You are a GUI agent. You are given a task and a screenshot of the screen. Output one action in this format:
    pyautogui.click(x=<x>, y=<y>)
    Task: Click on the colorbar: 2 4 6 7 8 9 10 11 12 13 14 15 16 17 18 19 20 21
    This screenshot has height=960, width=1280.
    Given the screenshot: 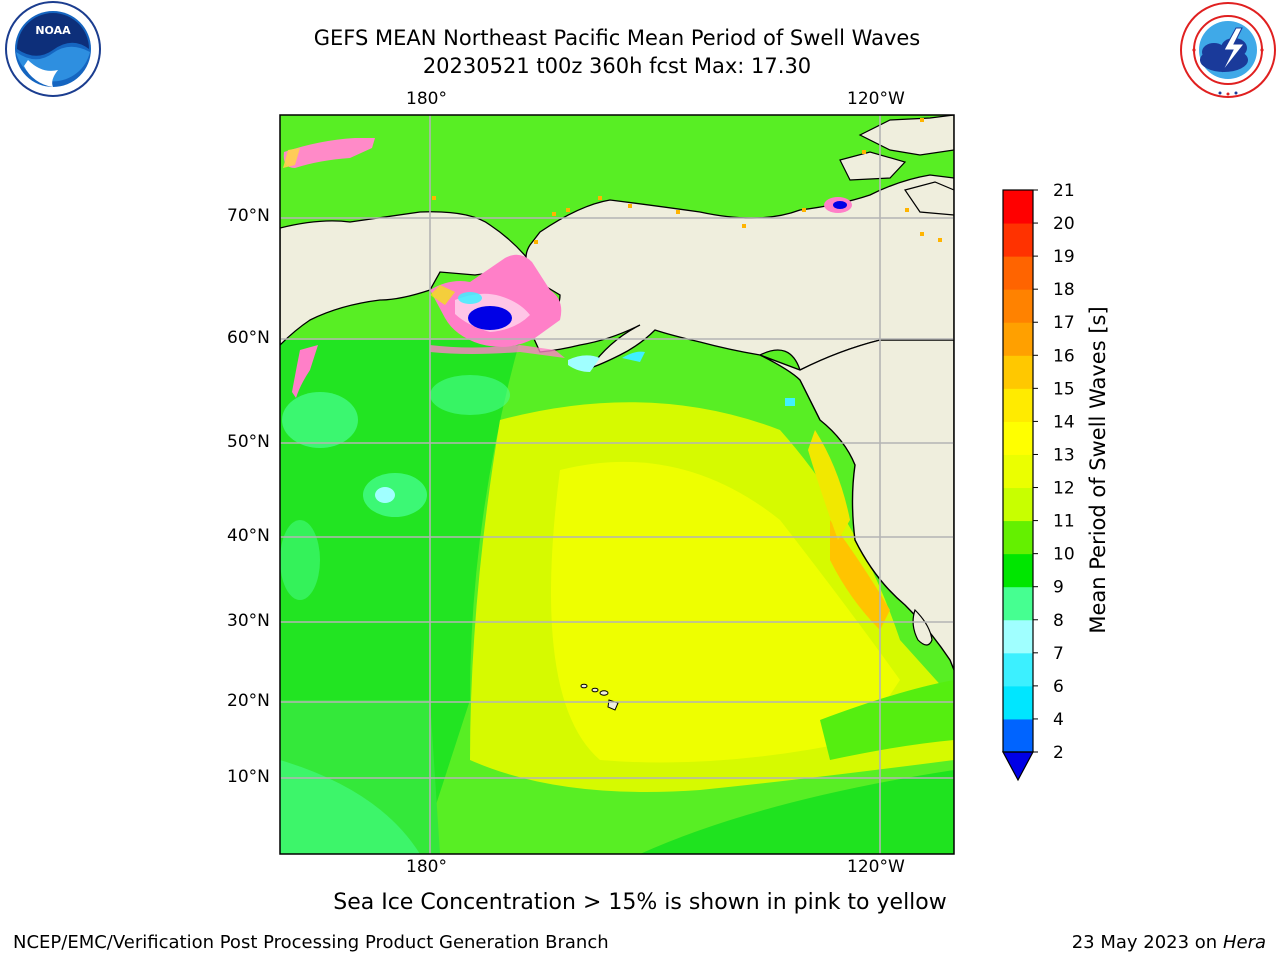 What is the action you would take?
    pyautogui.click(x=1038, y=481)
    